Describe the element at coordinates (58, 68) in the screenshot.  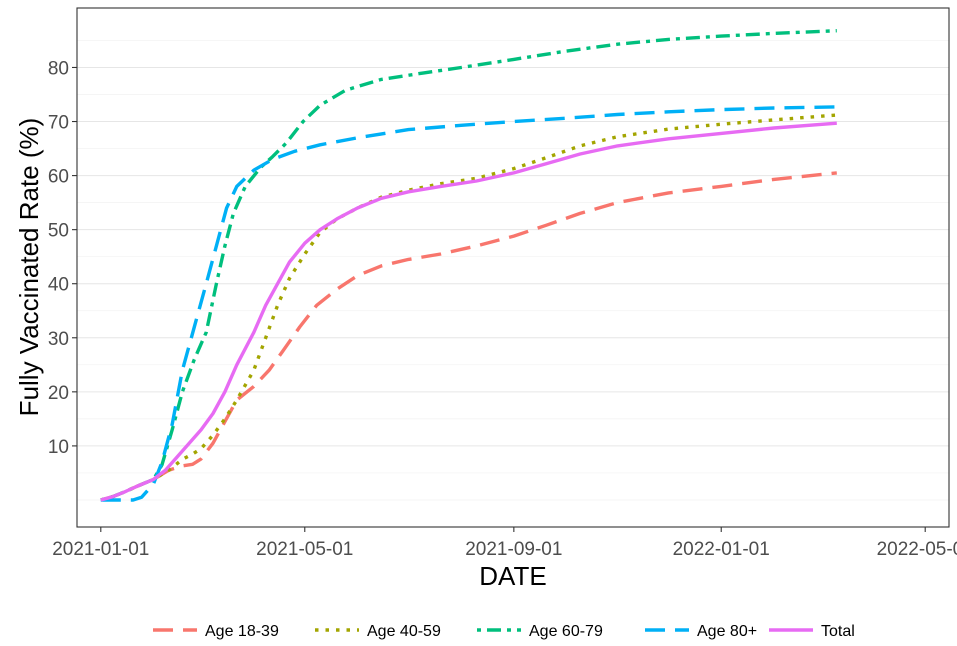
I see `y-tick-label: 80` at that location.